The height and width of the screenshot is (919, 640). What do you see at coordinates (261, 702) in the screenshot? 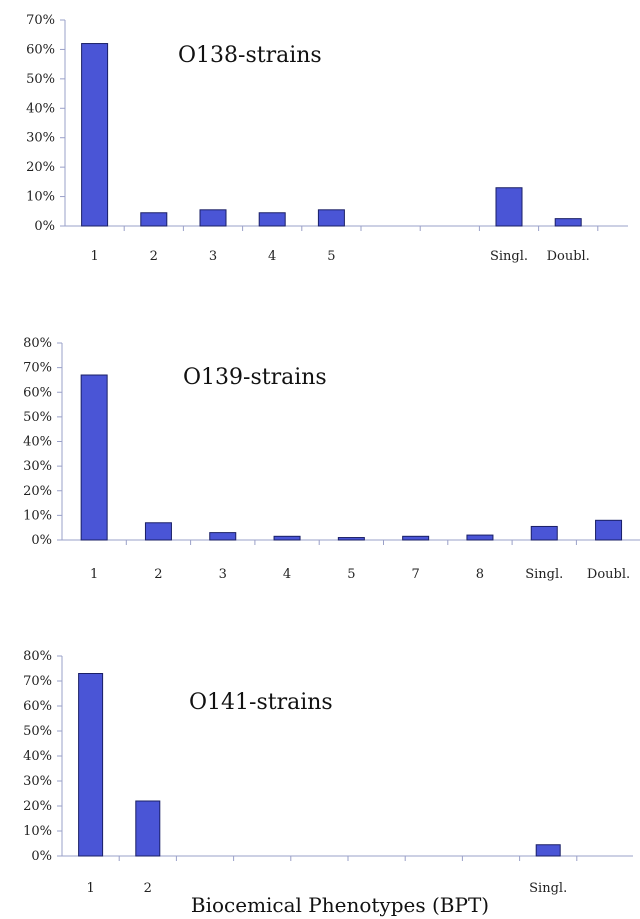
I see `chart-title: O141-strains` at bounding box center [261, 702].